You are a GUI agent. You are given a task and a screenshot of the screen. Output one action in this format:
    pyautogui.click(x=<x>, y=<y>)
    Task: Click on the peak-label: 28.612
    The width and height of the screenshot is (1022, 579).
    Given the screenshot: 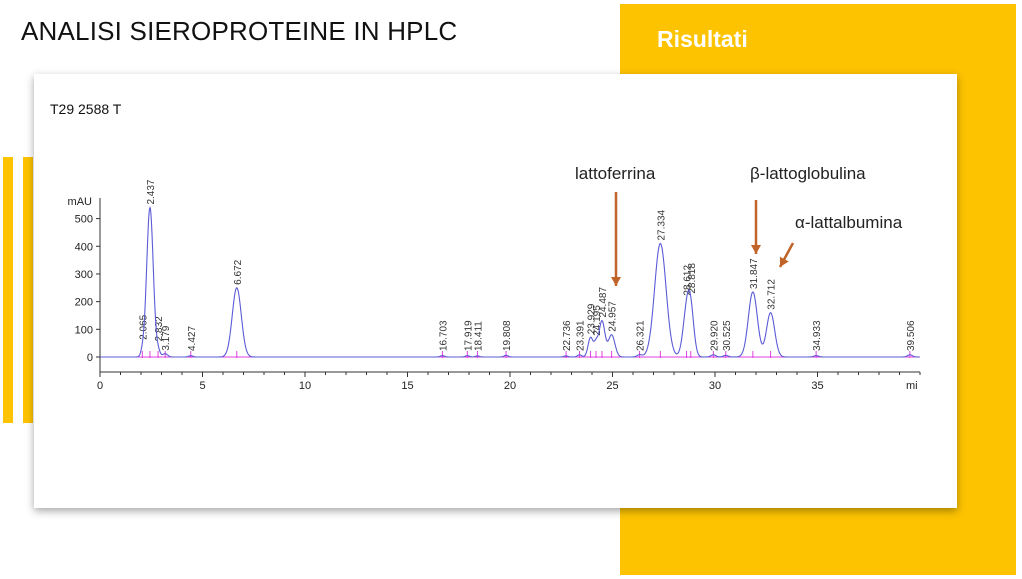 What is the action you would take?
    pyautogui.click(x=688, y=280)
    